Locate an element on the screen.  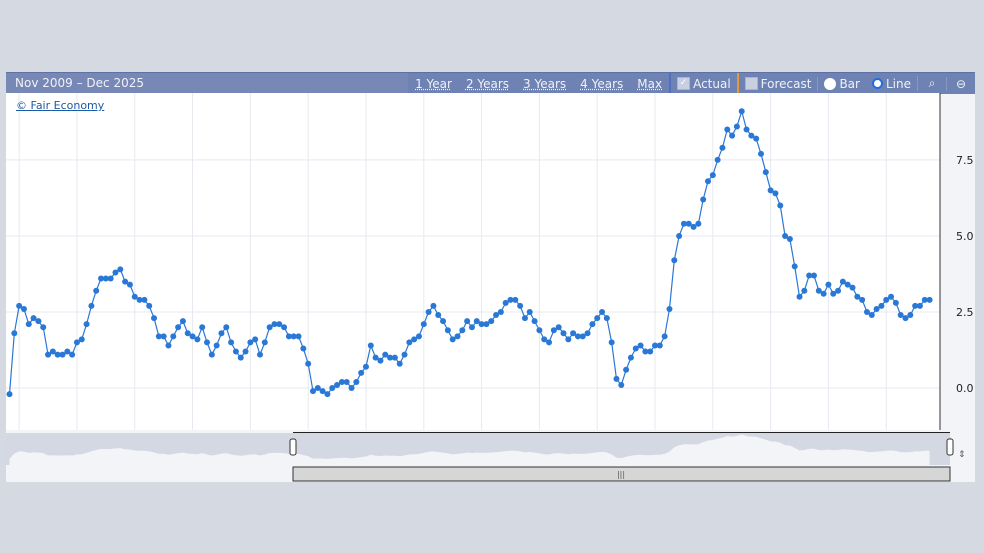
bar-radio: Bar is located at coordinates (841, 83).